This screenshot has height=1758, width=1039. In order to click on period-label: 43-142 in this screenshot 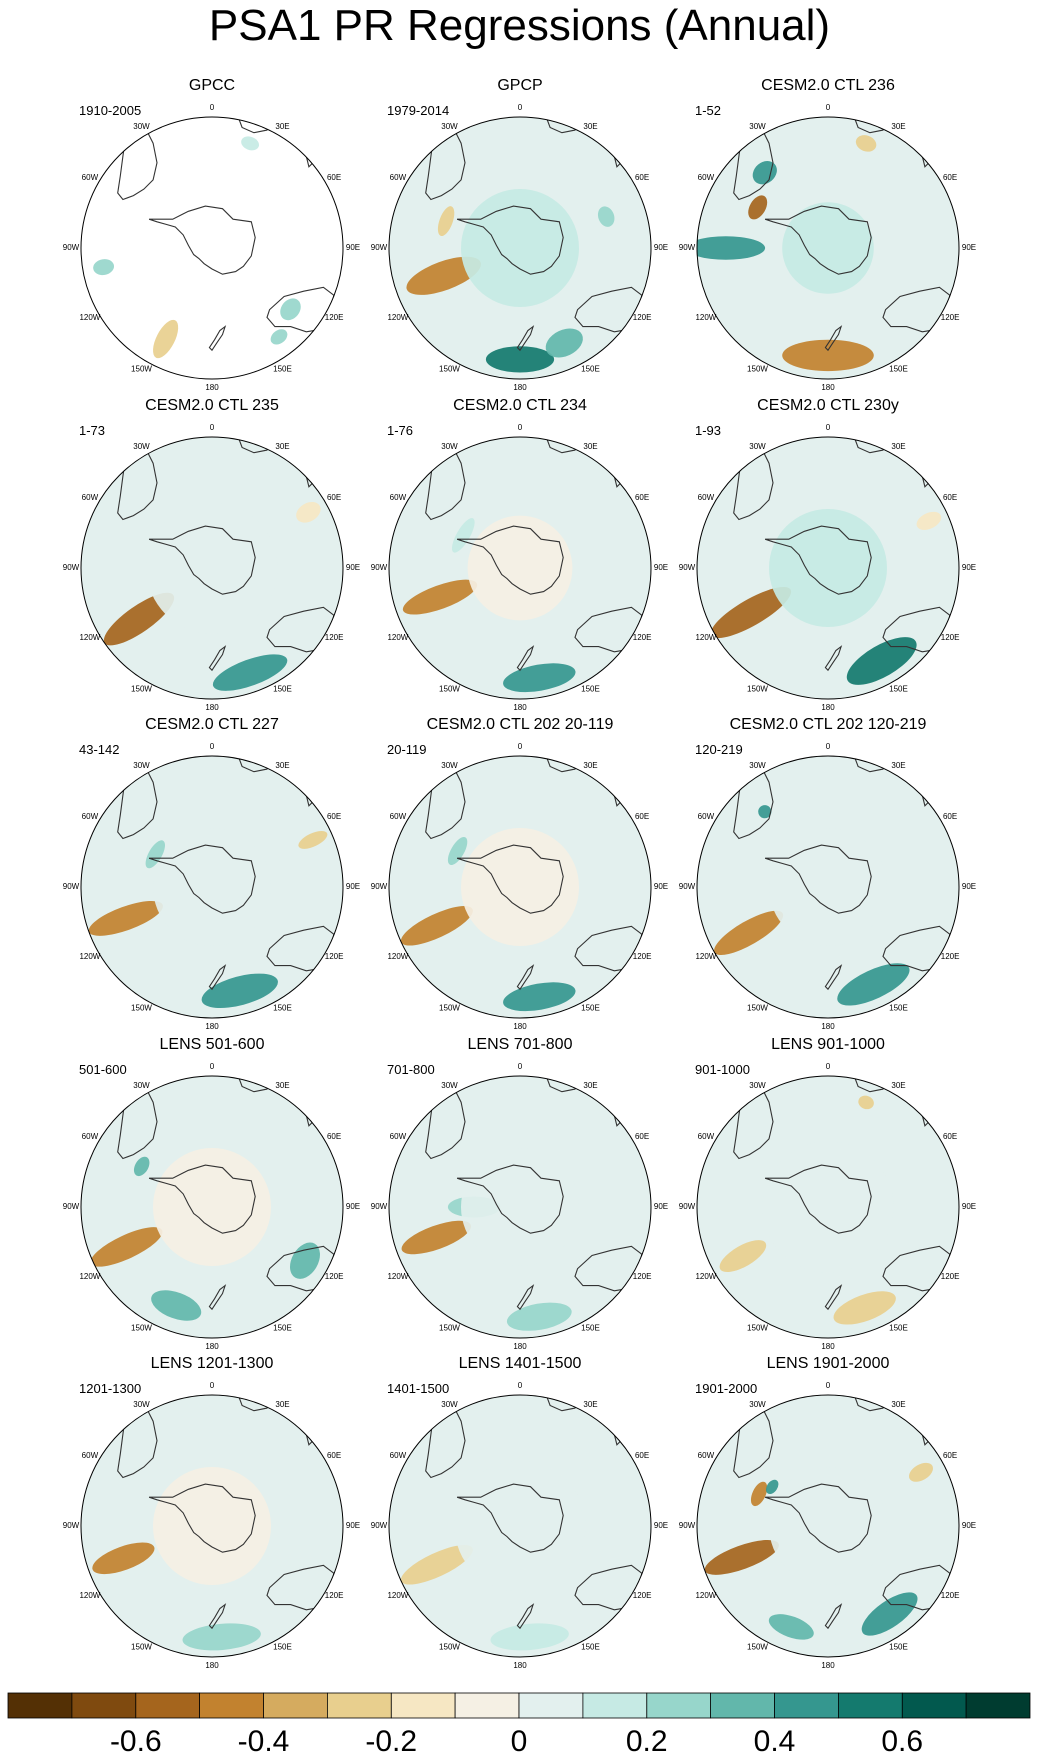, I will do `click(99, 749)`.